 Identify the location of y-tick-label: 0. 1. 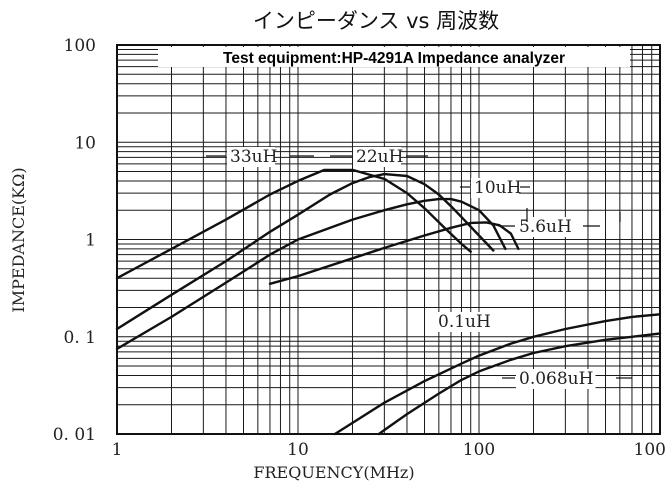
(80, 338).